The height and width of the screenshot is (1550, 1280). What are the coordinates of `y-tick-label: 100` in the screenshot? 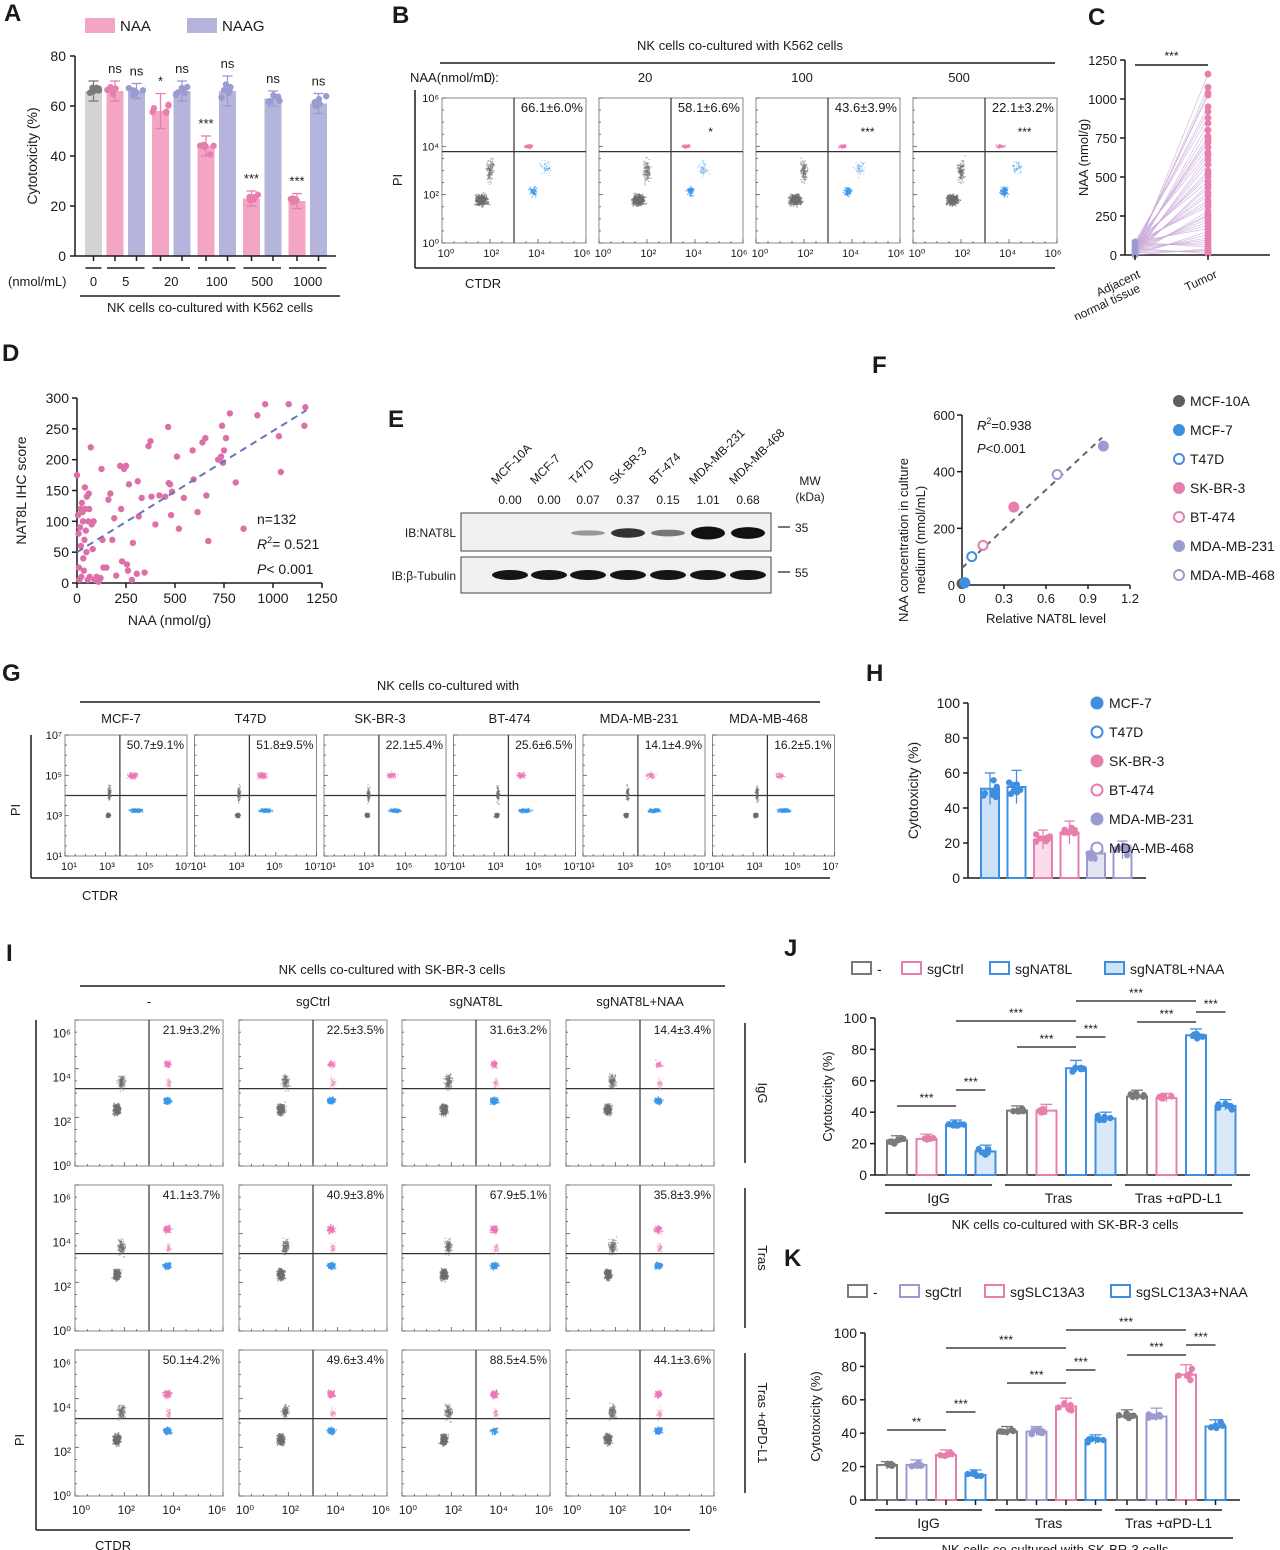 It's located at (58, 521).